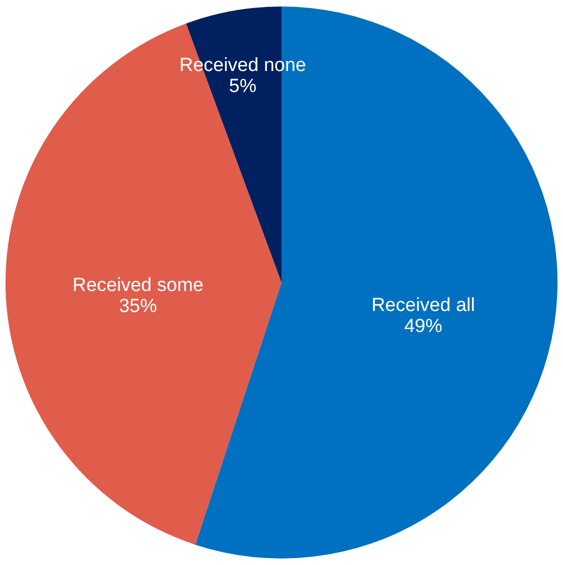  I want to click on data-label: 49%, so click(423, 327).